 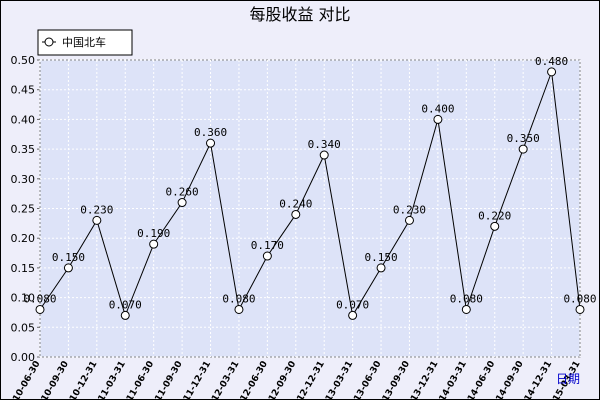 I want to click on x-axis-label: 日期, so click(x=568, y=379).